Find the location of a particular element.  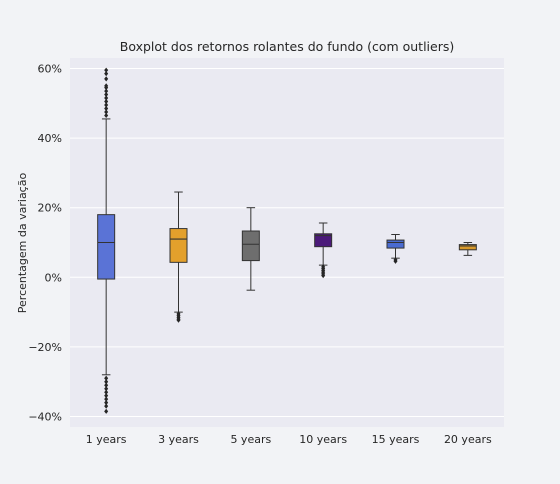

x-tick-label: 15 years is located at coordinates (396, 439).